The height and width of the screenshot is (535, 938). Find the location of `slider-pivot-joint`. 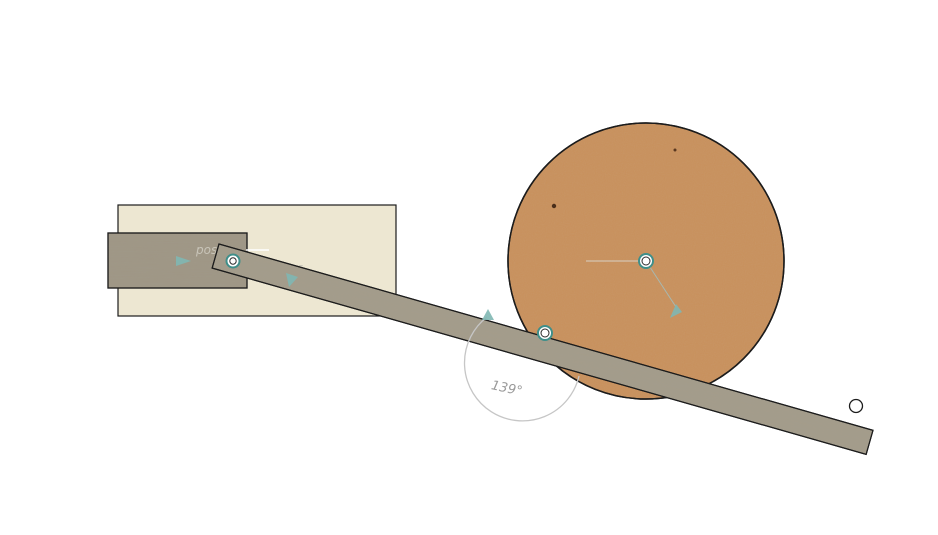

slider-pivot-joint is located at coordinates (233, 261).